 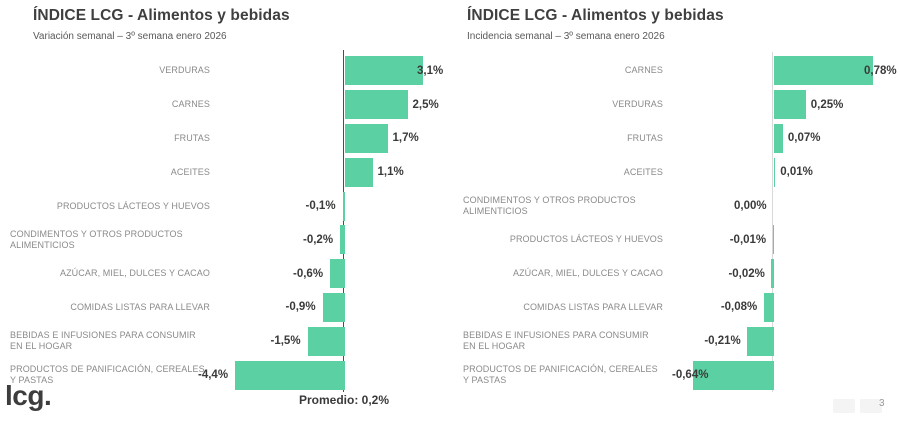 I want to click on bar-row: ACEITES 0,01%, so click(x=675, y=172).